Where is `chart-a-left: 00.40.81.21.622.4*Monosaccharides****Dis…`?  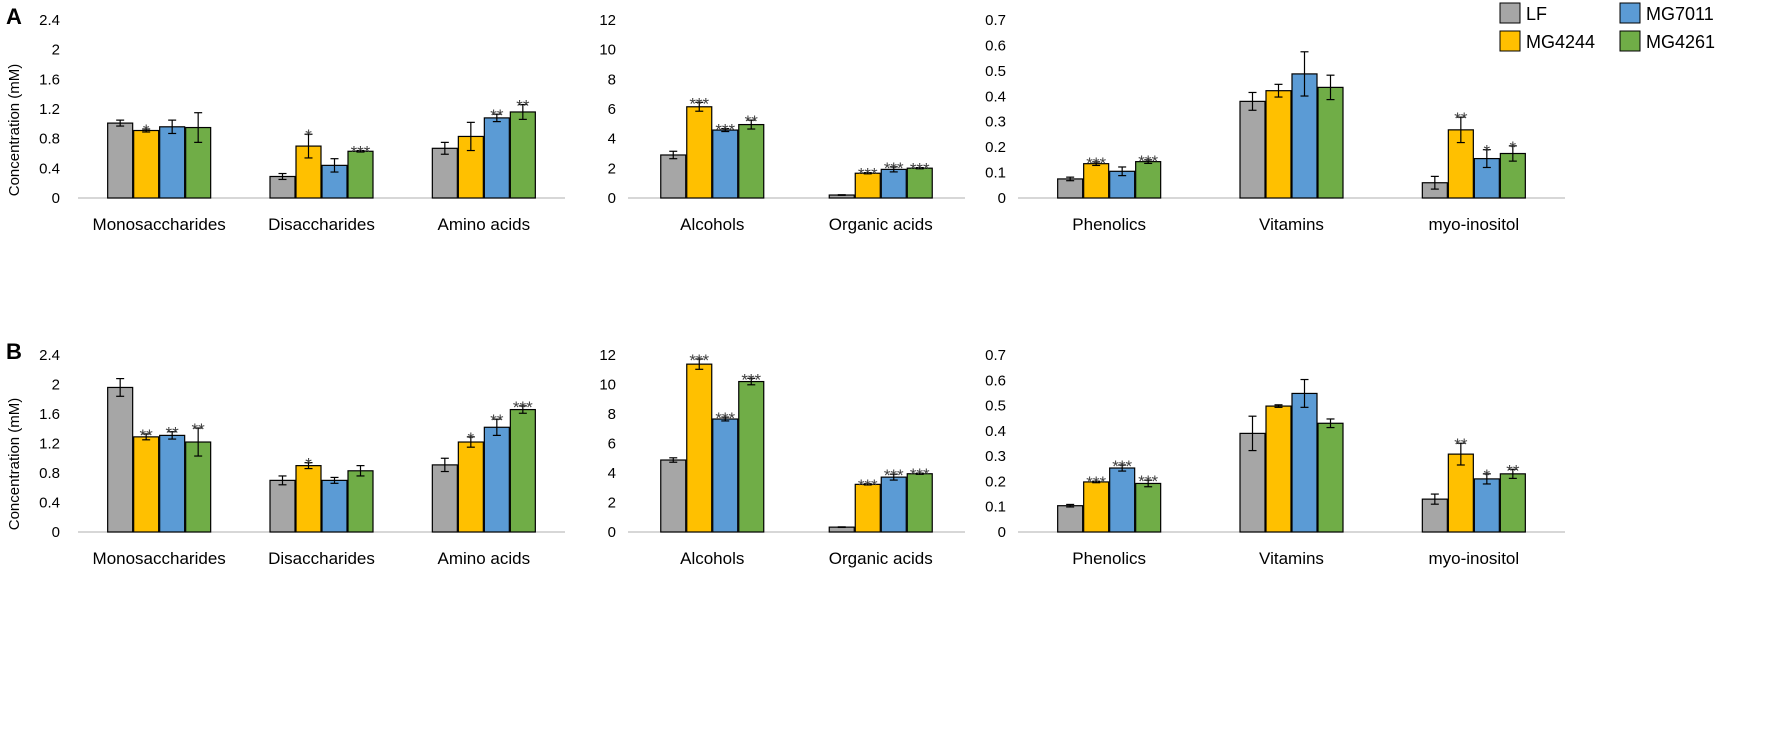 chart-a-left: 00.40.81.21.622.4*Monosaccharides****Dis… is located at coordinates (302, 123).